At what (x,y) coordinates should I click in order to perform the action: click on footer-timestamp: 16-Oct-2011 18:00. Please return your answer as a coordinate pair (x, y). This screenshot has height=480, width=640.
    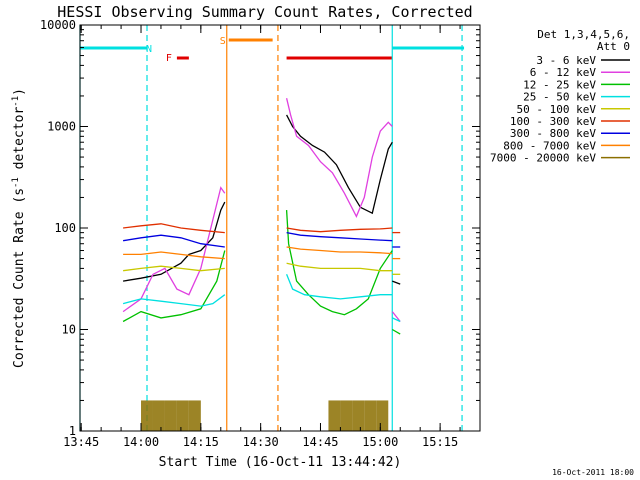
    Looking at the image, I should click on (593, 472).